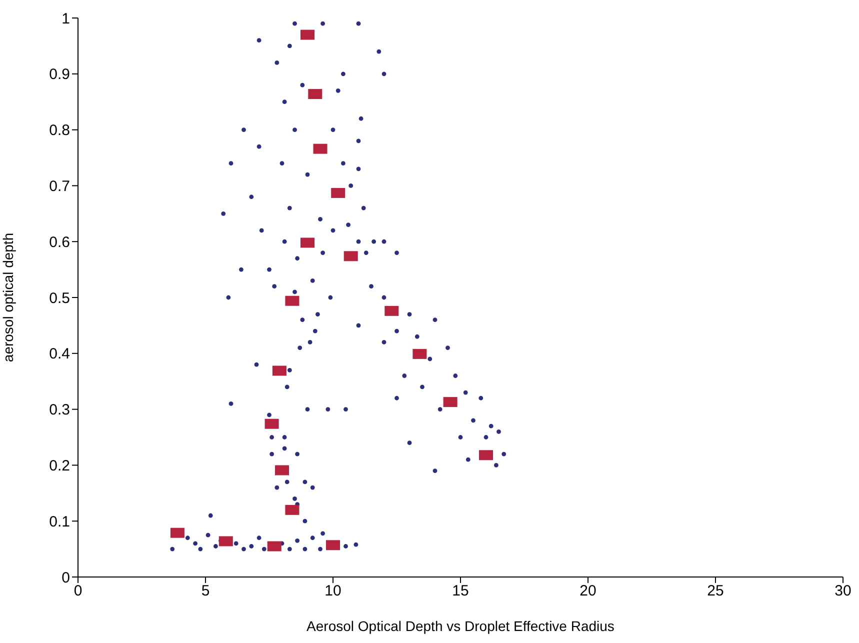 This screenshot has width=859, height=643. Describe the element at coordinates (78, 591) in the screenshot. I see `x-tick-label: 0` at that location.